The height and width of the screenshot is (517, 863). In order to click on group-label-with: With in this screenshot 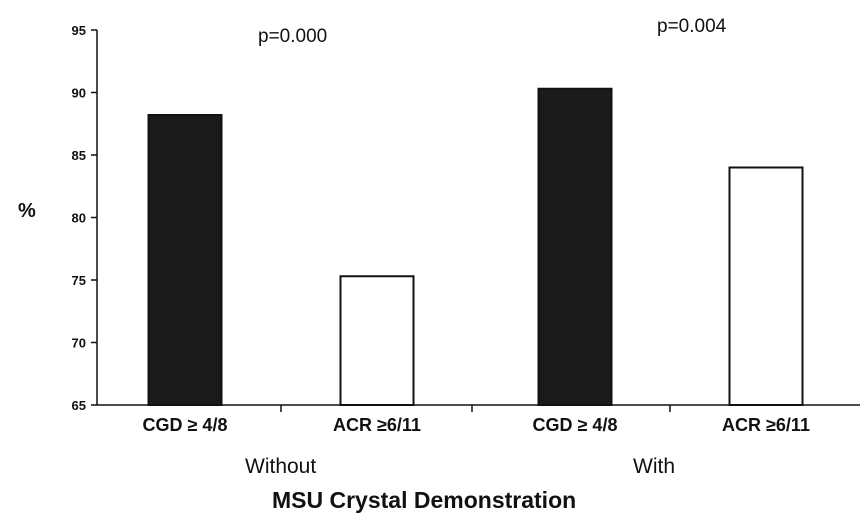, I will do `click(654, 466)`.